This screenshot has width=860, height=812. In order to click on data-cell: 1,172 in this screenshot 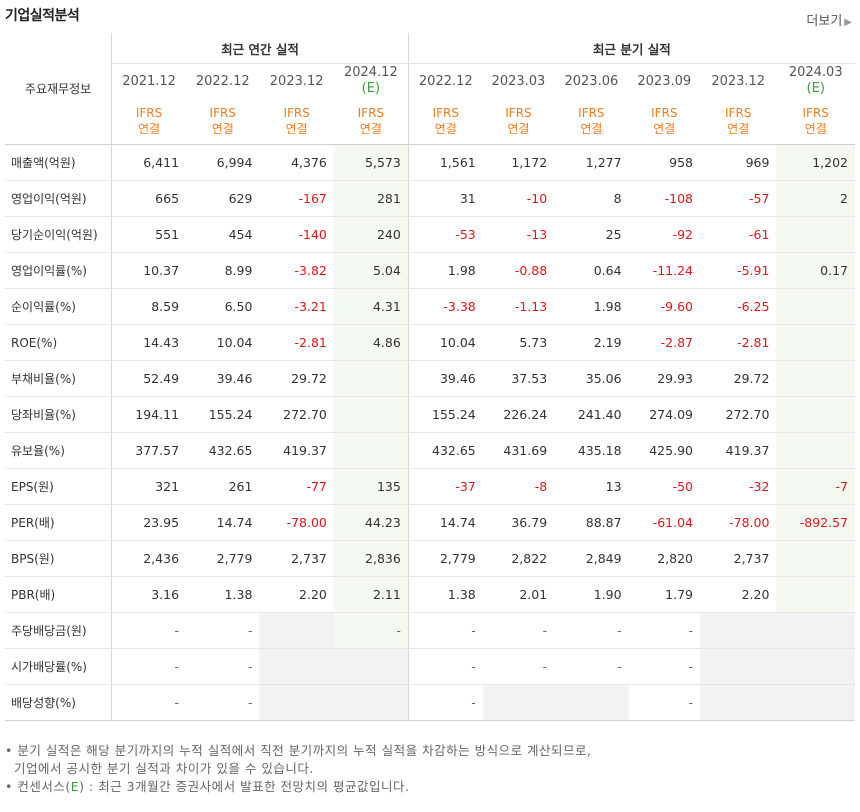, I will do `click(518, 162)`.